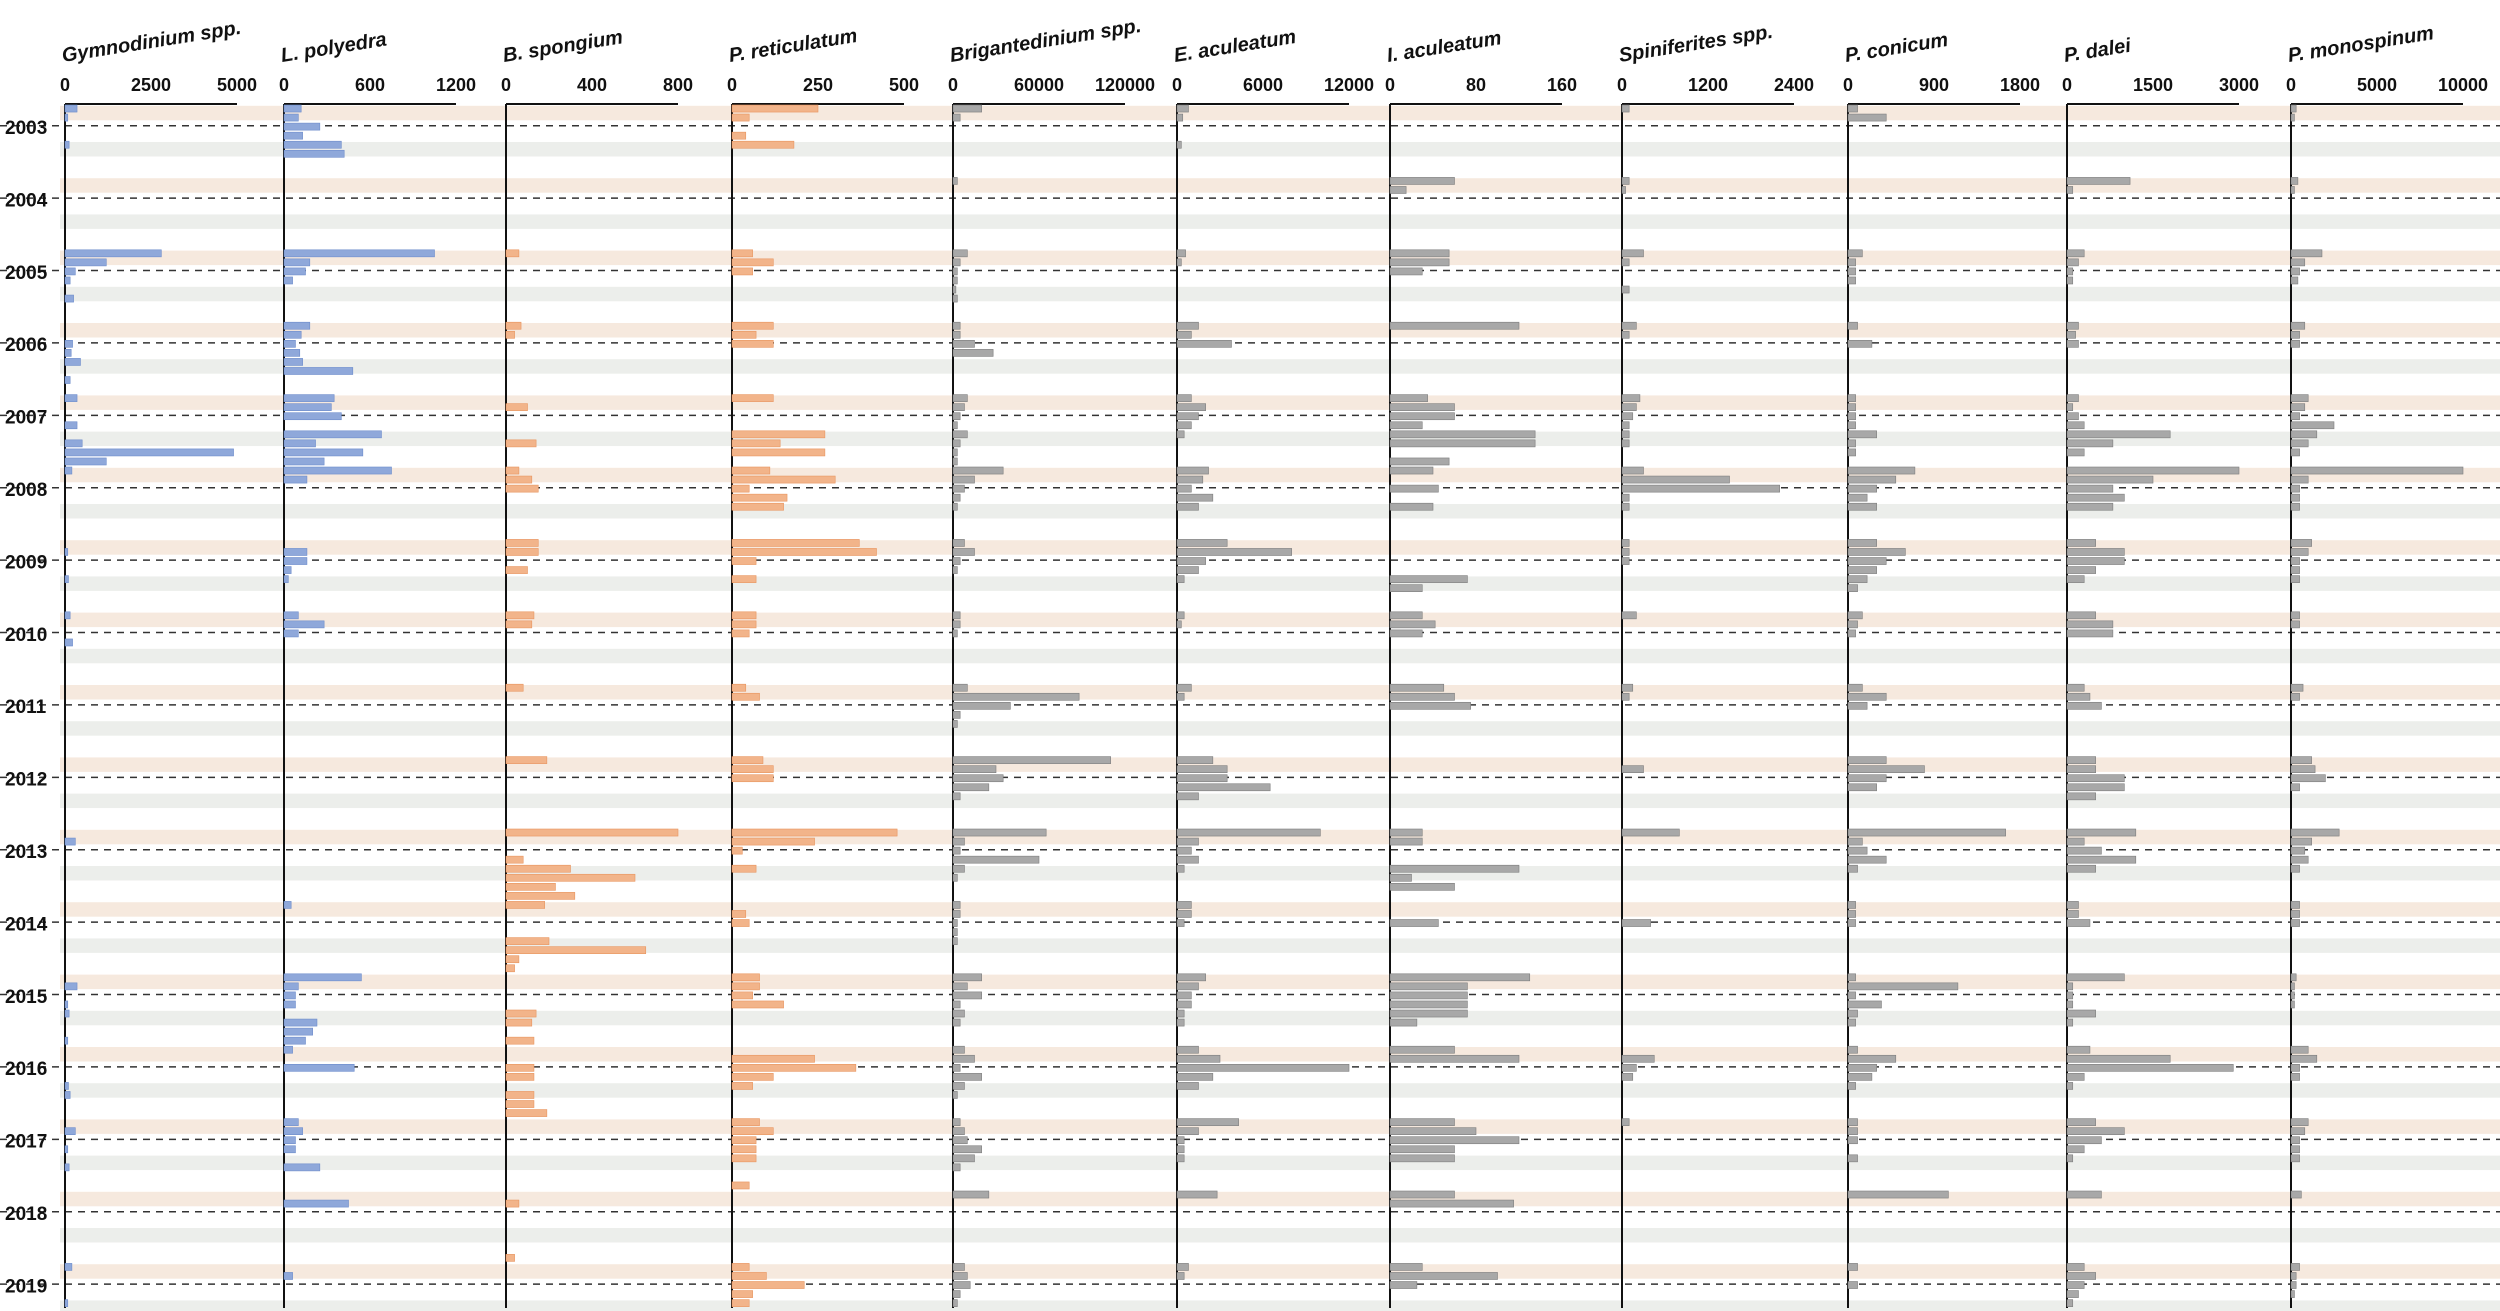 Image resolution: width=2500 pixels, height=1311 pixels. Describe the element at coordinates (1280, 1305) in the screenshot. I see `year-band-2019-b` at that location.